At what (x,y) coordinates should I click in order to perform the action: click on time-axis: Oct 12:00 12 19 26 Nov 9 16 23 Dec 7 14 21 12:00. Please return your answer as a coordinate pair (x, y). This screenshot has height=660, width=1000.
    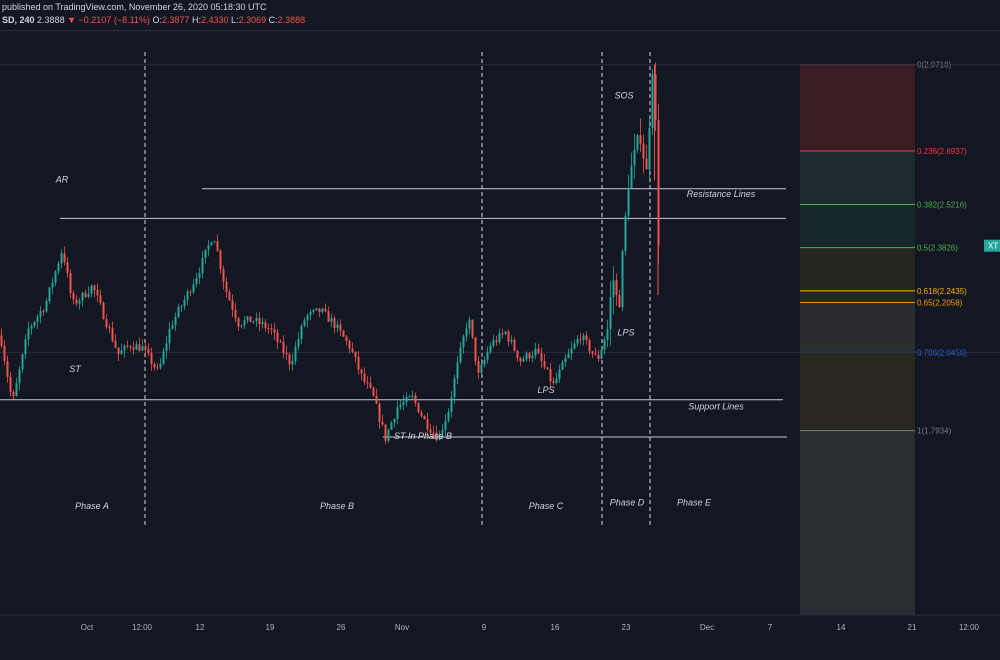
    Looking at the image, I should click on (500, 623).